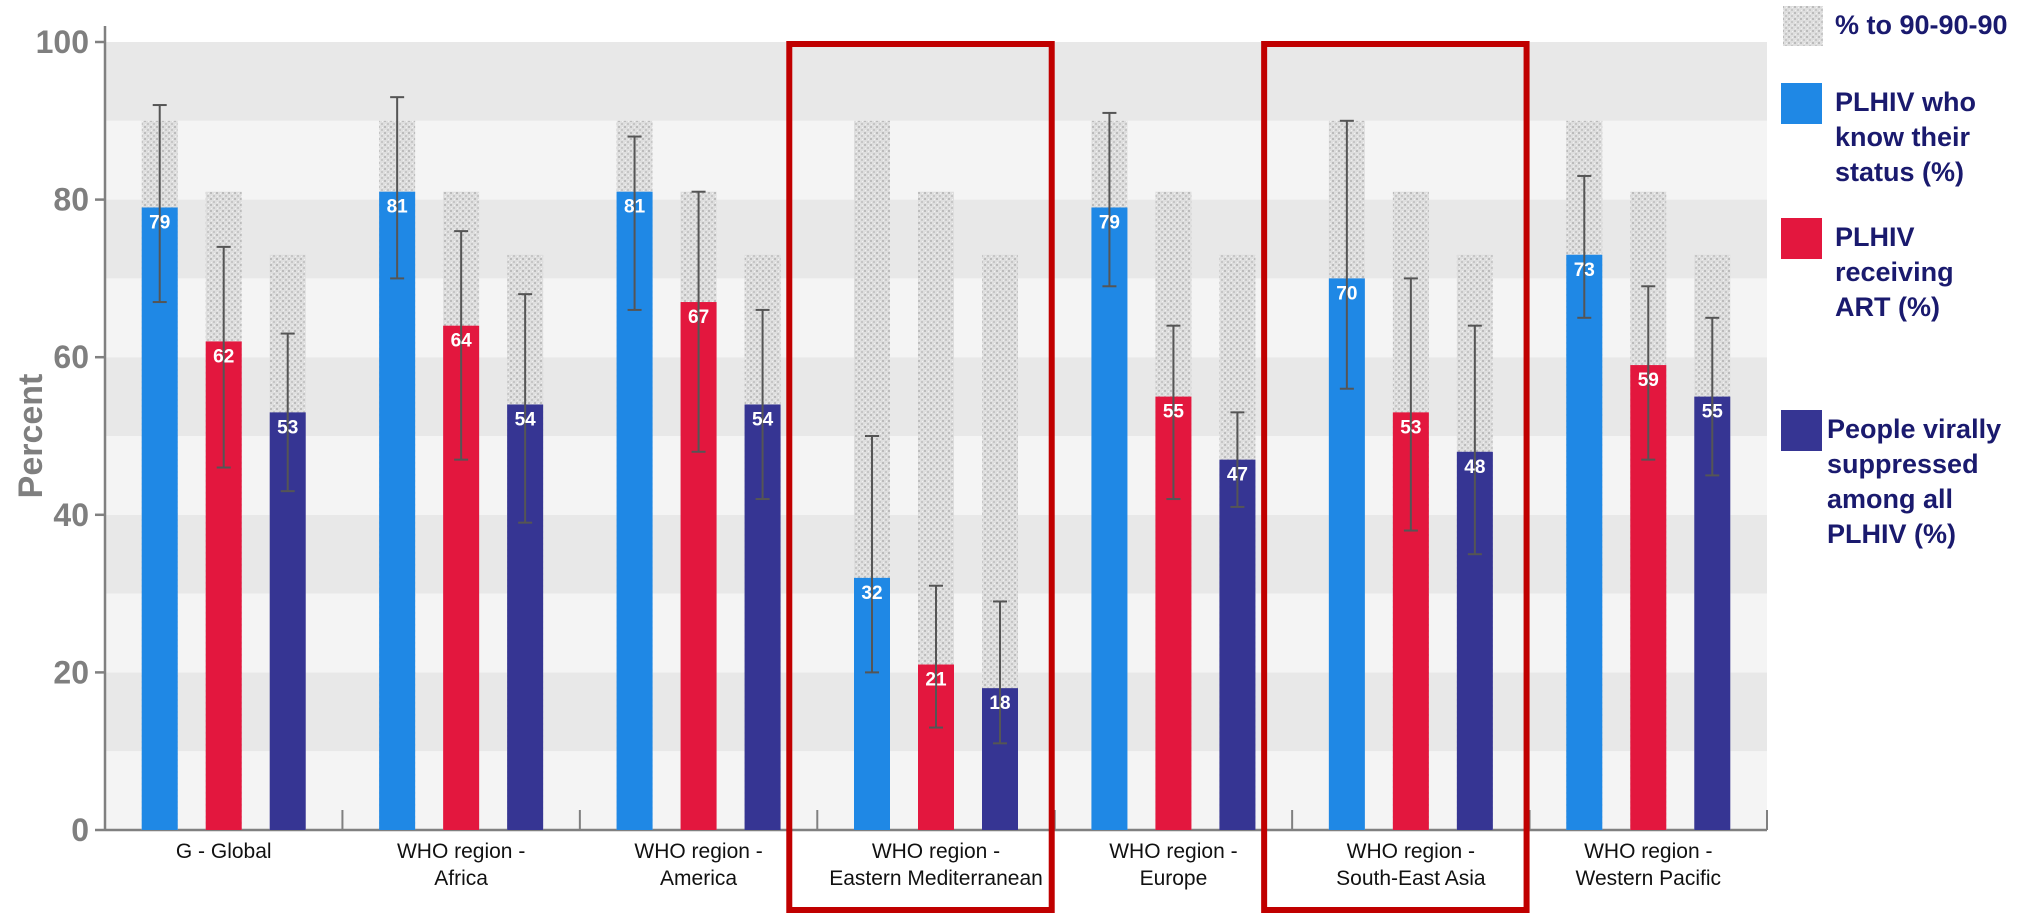 The image size is (2033, 915). Describe the element at coordinates (224, 851) in the screenshot. I see `category-label: G - Global` at that location.